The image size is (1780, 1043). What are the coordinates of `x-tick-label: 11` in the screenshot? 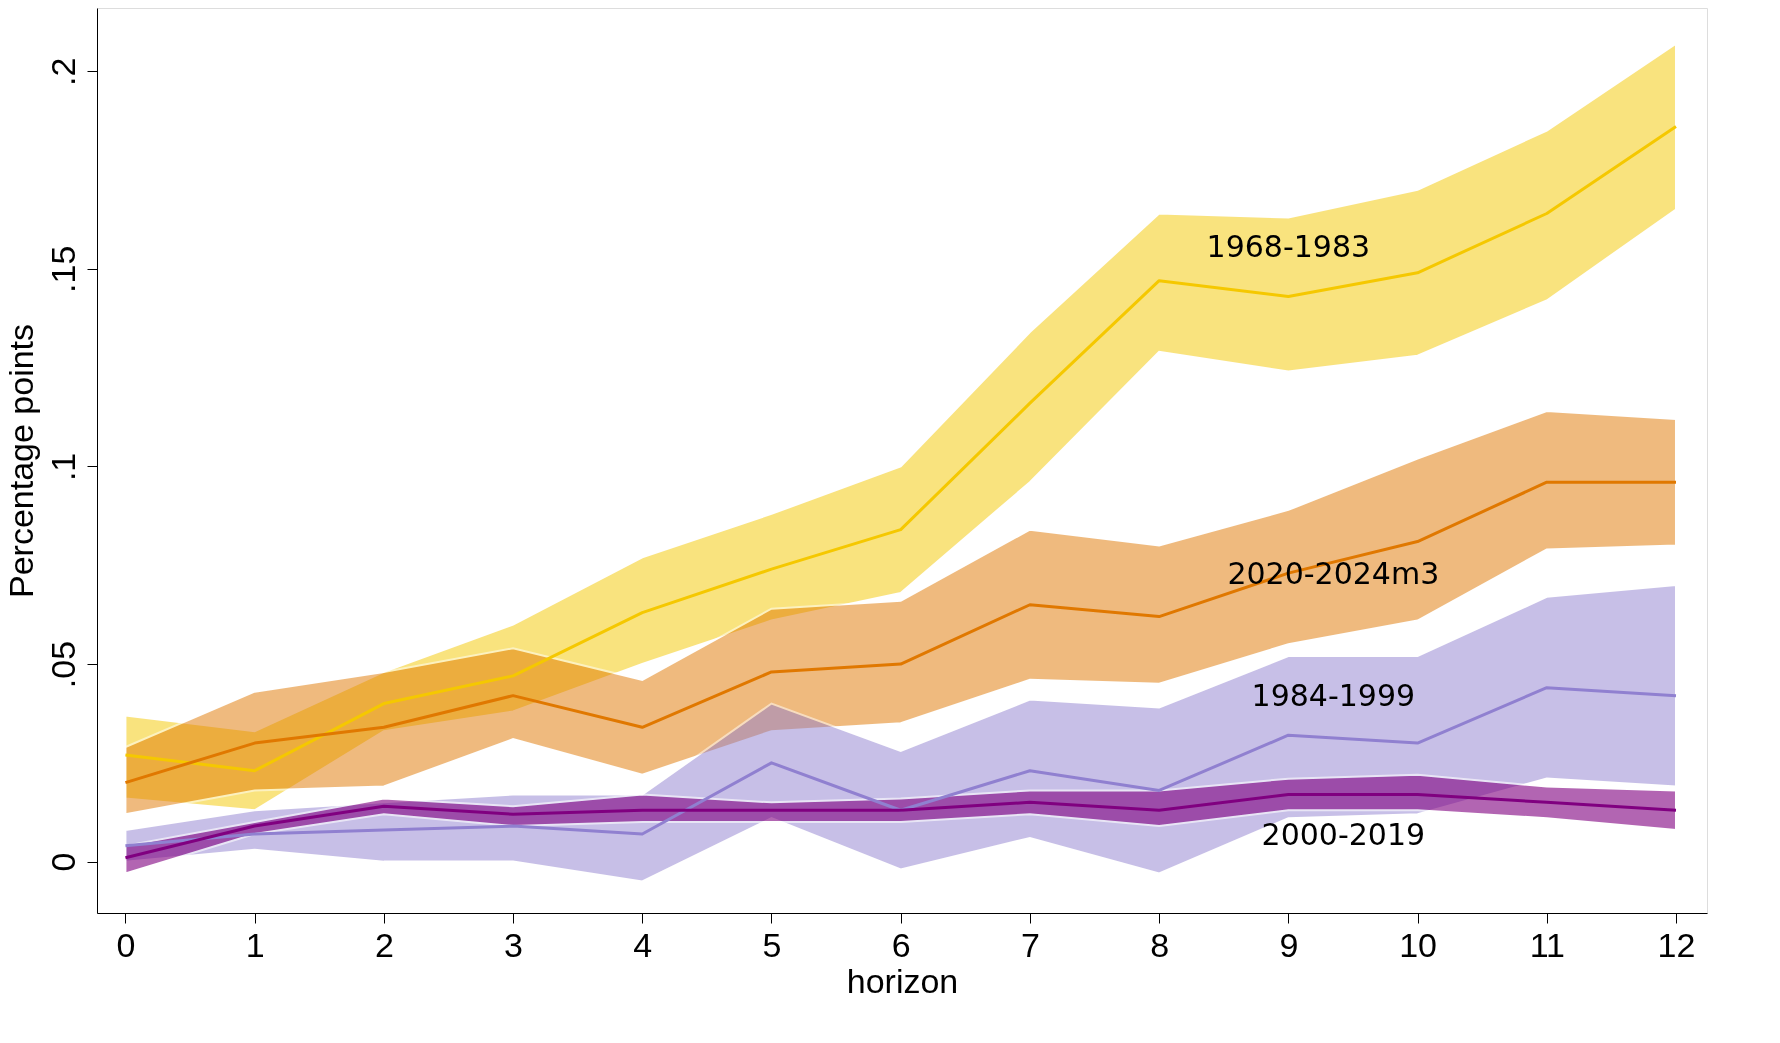 It's located at (1547, 944).